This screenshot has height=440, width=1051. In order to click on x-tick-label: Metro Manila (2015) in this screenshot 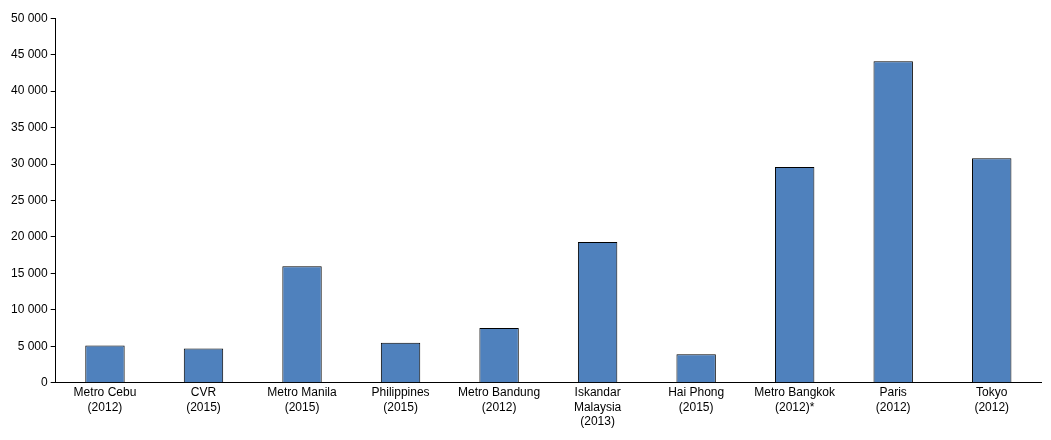, I will do `click(302, 399)`.